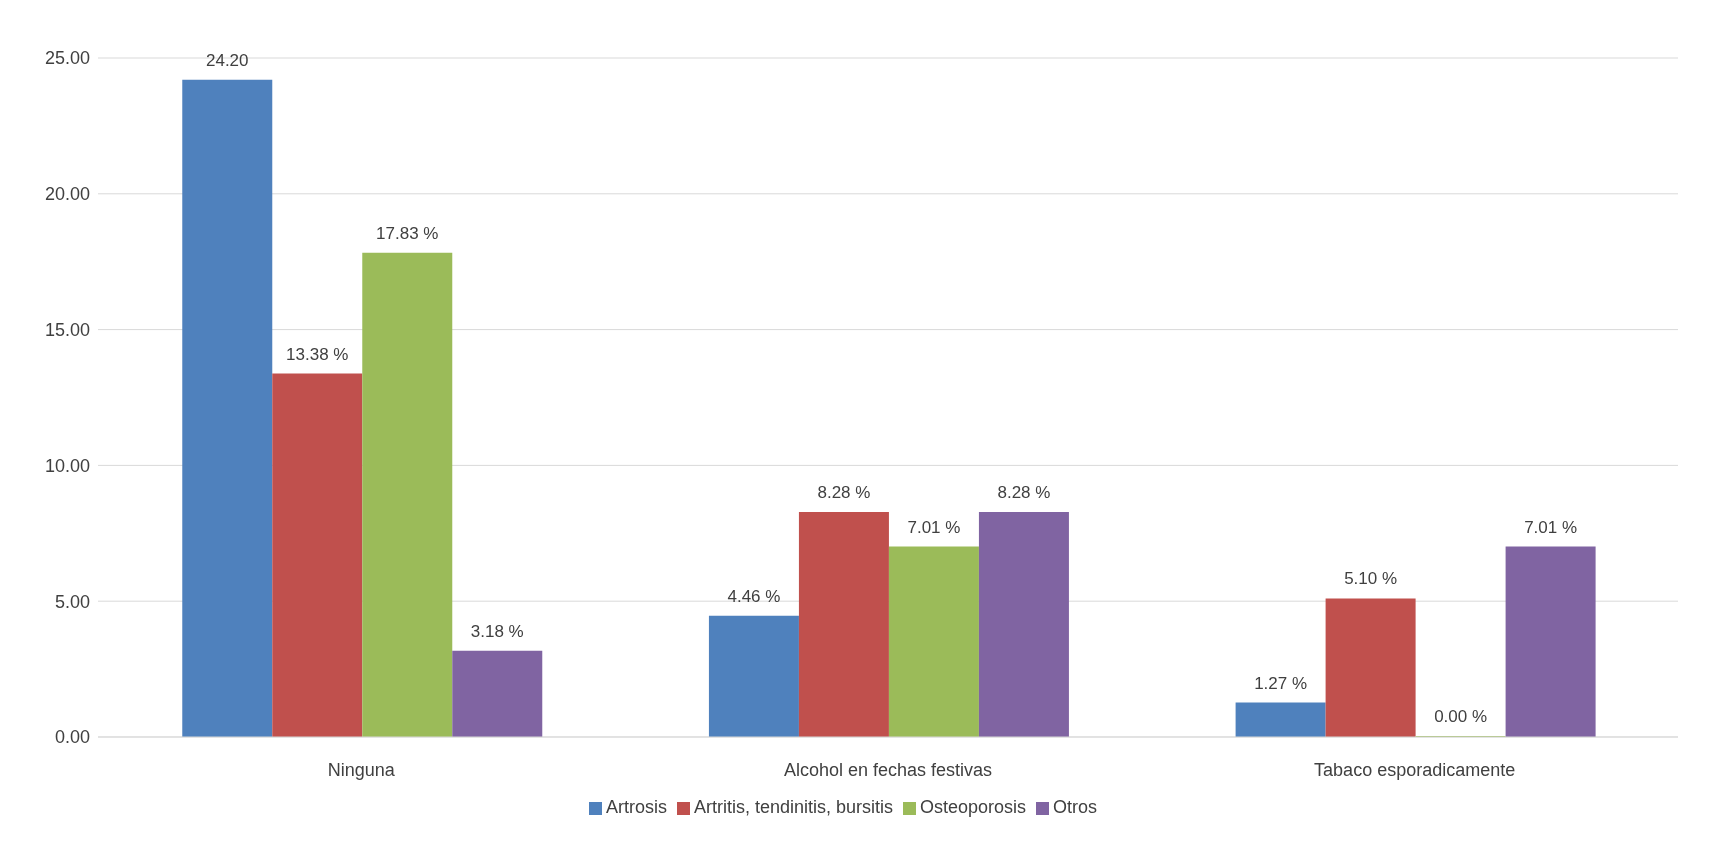  I want to click on data-label: 4.46 %, so click(754, 596).